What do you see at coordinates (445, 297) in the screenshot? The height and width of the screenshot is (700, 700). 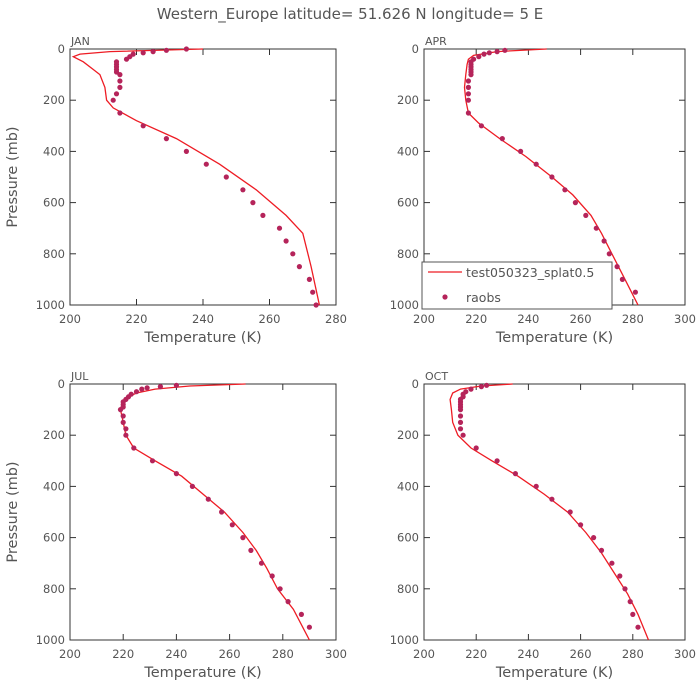 I see `legend-obs-marker` at bounding box center [445, 297].